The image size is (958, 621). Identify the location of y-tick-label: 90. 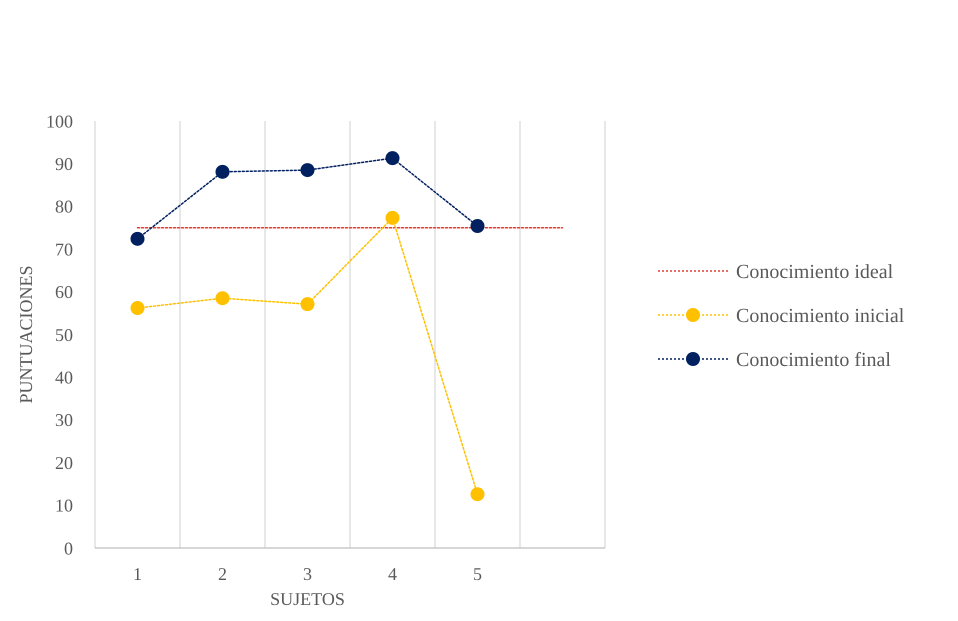
(64, 164).